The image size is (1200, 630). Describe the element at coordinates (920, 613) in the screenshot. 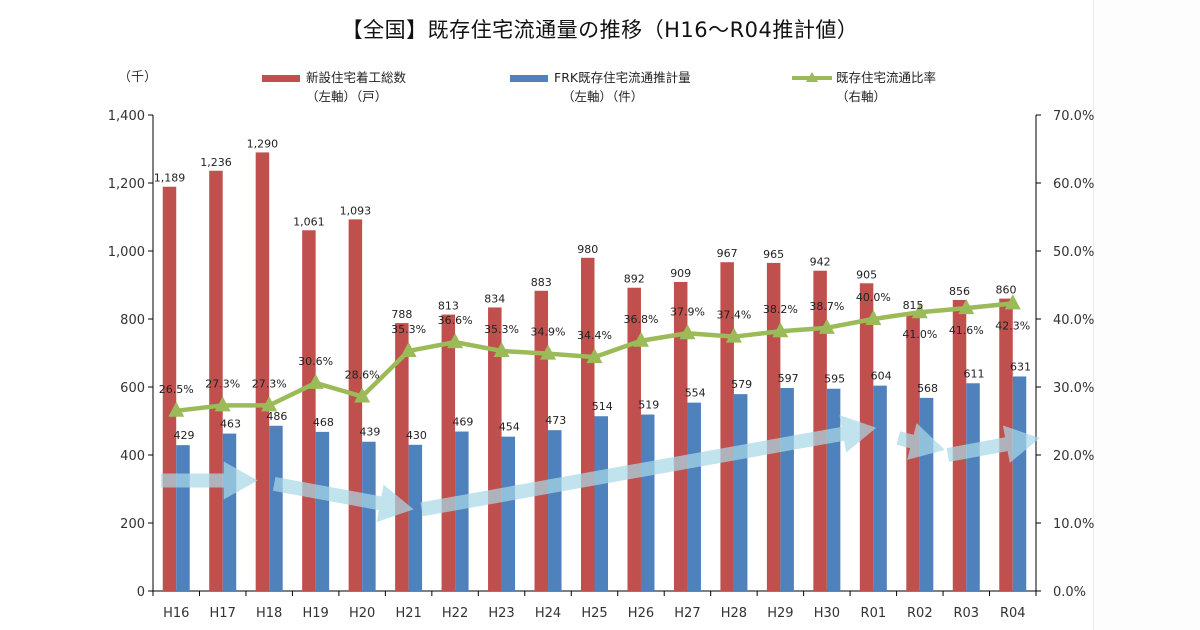

I see `x-axis-tick-label: R02` at that location.